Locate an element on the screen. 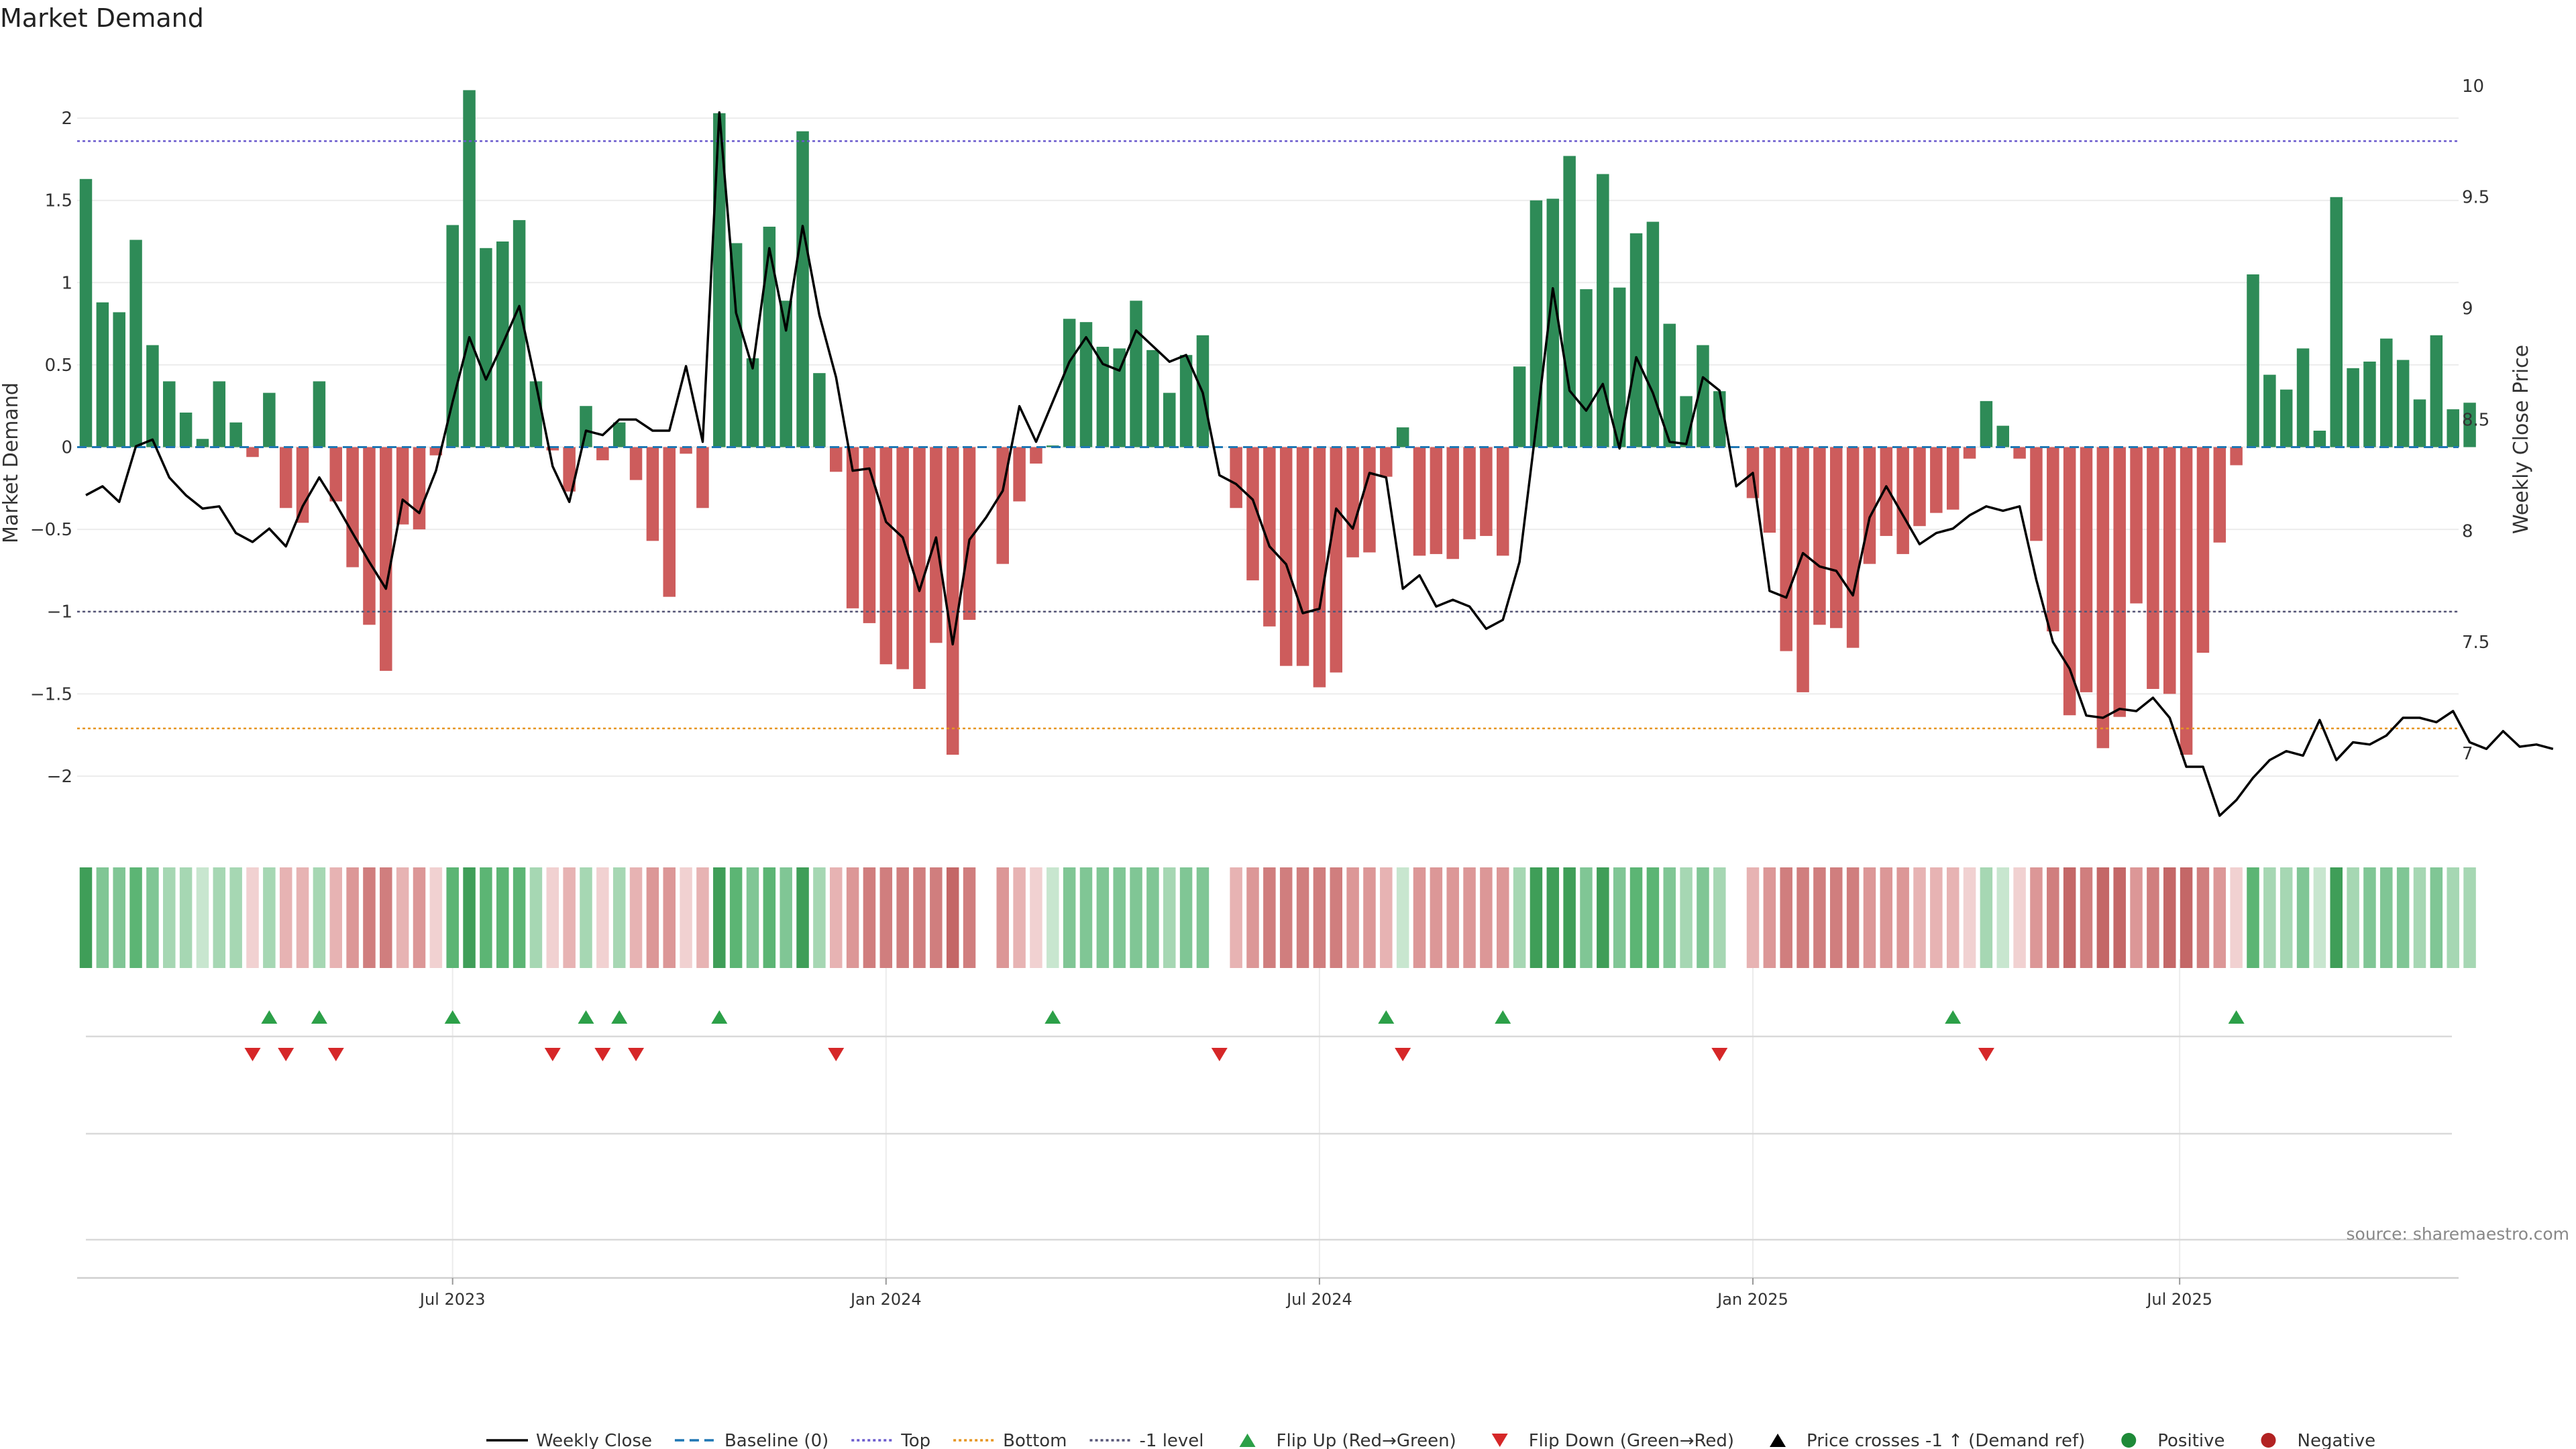 This screenshot has width=2576, height=1449. x-tick-label: Jul 2023 is located at coordinates (452, 1299).